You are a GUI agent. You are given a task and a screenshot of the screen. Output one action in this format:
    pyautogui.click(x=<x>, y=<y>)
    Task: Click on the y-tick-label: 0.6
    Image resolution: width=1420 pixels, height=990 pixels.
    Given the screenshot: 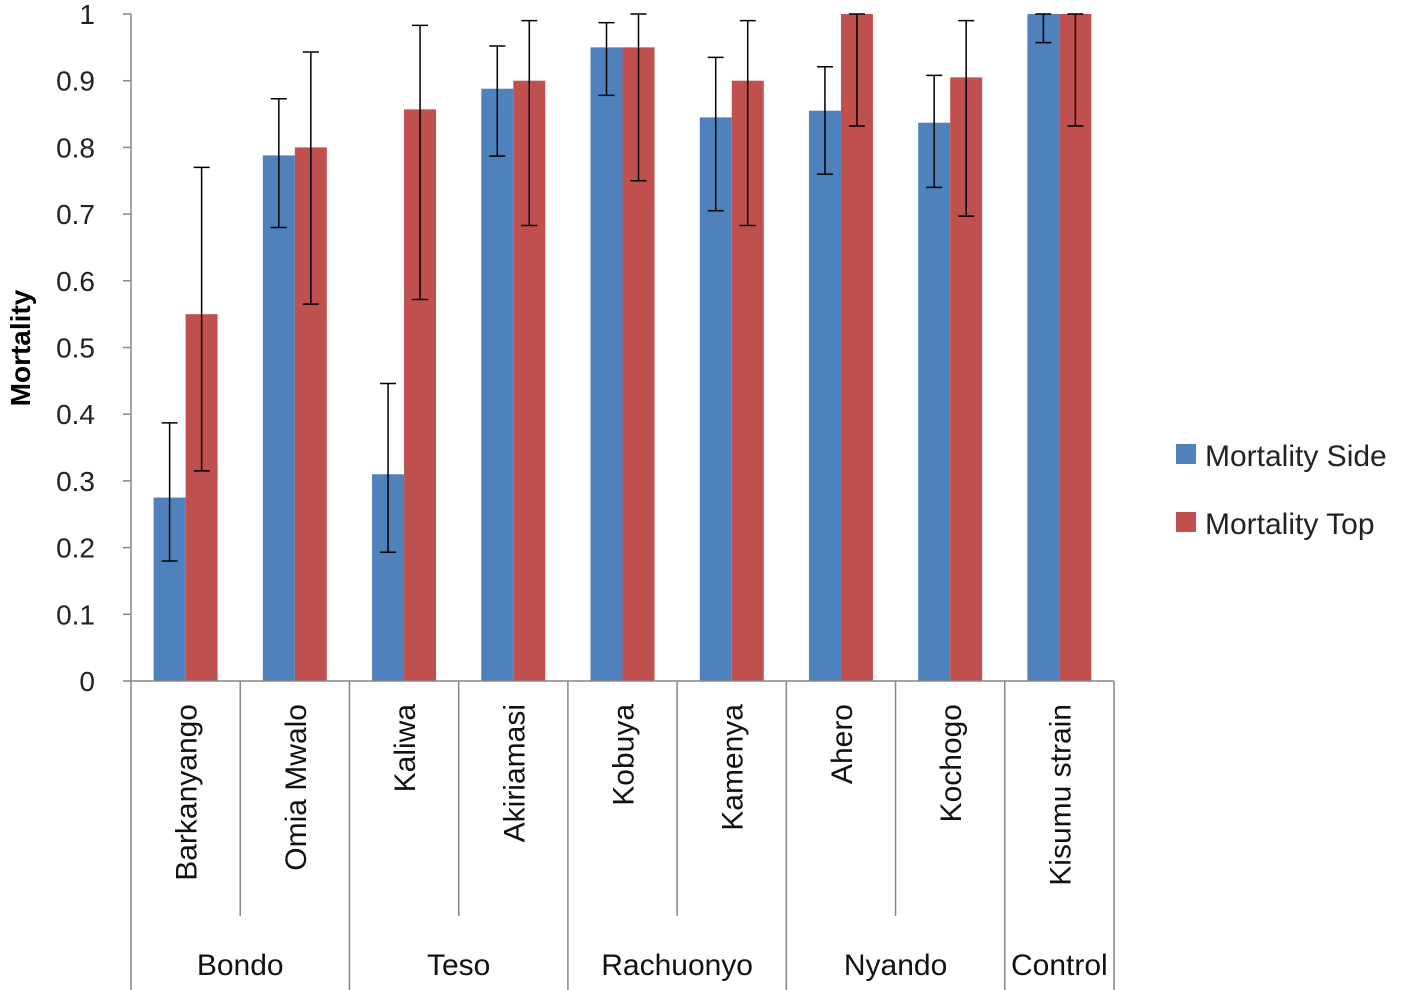 What is the action you would take?
    pyautogui.click(x=75, y=281)
    